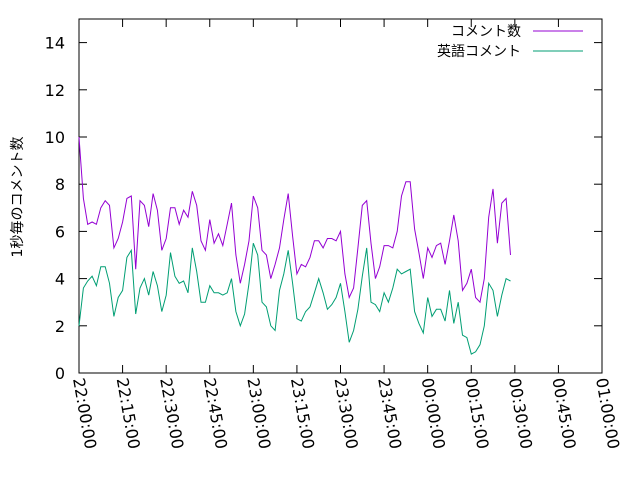 This screenshot has width=640, height=480. What do you see at coordinates (171, 413) in the screenshot?
I see `x-tick-label: 22:30:00` at bounding box center [171, 413].